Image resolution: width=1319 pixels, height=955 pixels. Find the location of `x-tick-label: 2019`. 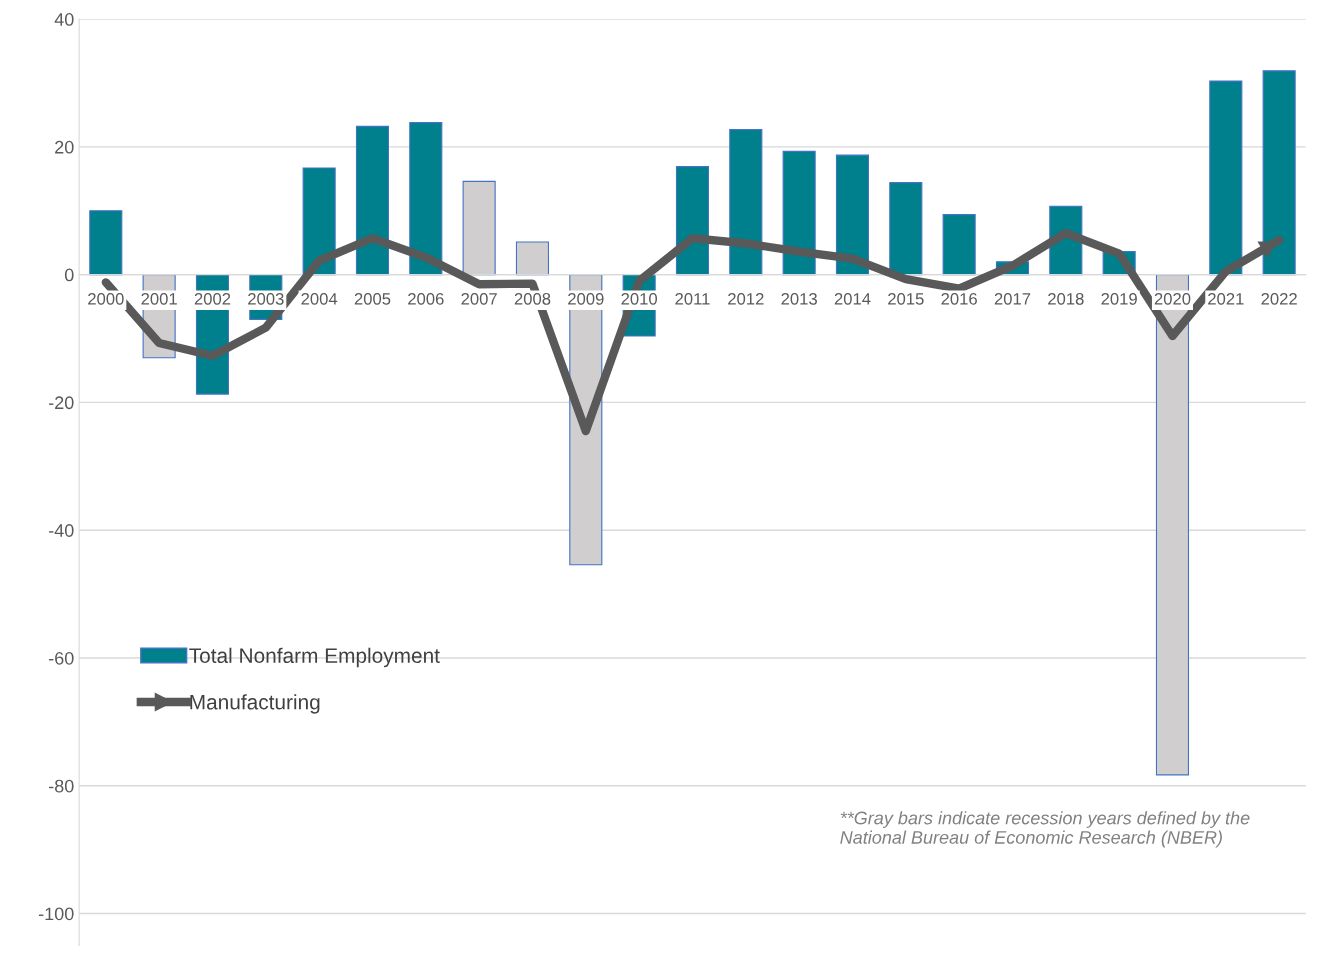

x-tick-label: 2019 is located at coordinates (1119, 298).